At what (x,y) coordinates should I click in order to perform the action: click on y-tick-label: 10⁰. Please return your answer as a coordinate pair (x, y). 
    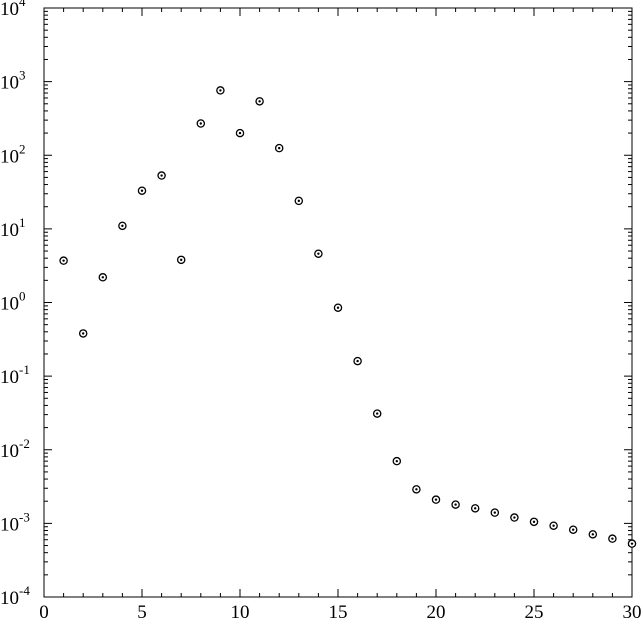
    Looking at the image, I should click on (13, 302).